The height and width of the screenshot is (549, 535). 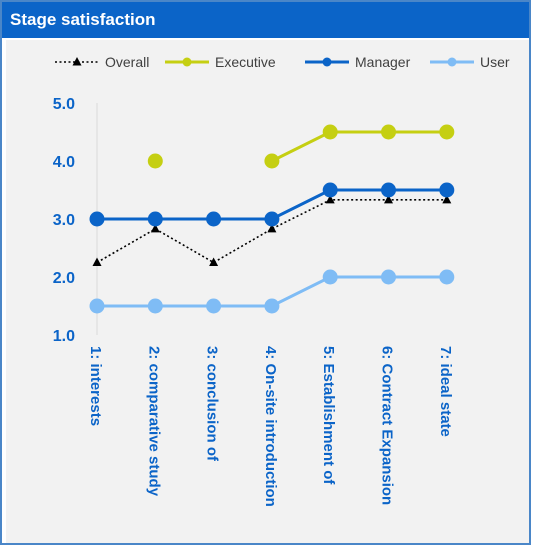 I want to click on x-tick-label: 6: Contract Expansion, so click(x=387, y=425).